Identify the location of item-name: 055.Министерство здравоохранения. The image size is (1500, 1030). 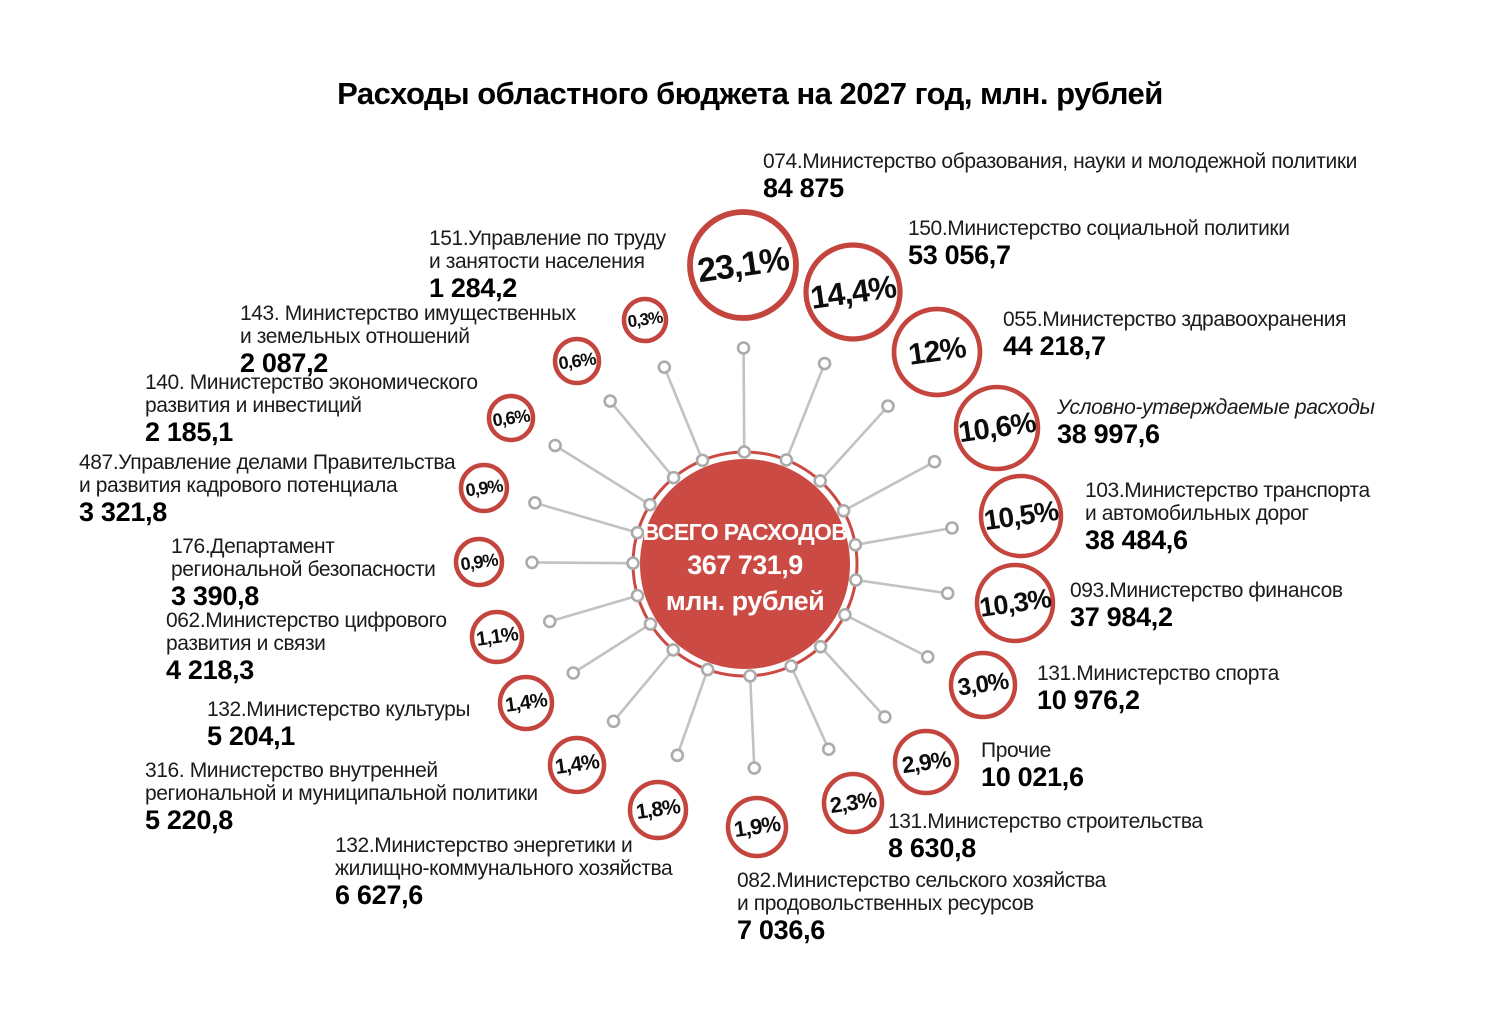
(1175, 319).